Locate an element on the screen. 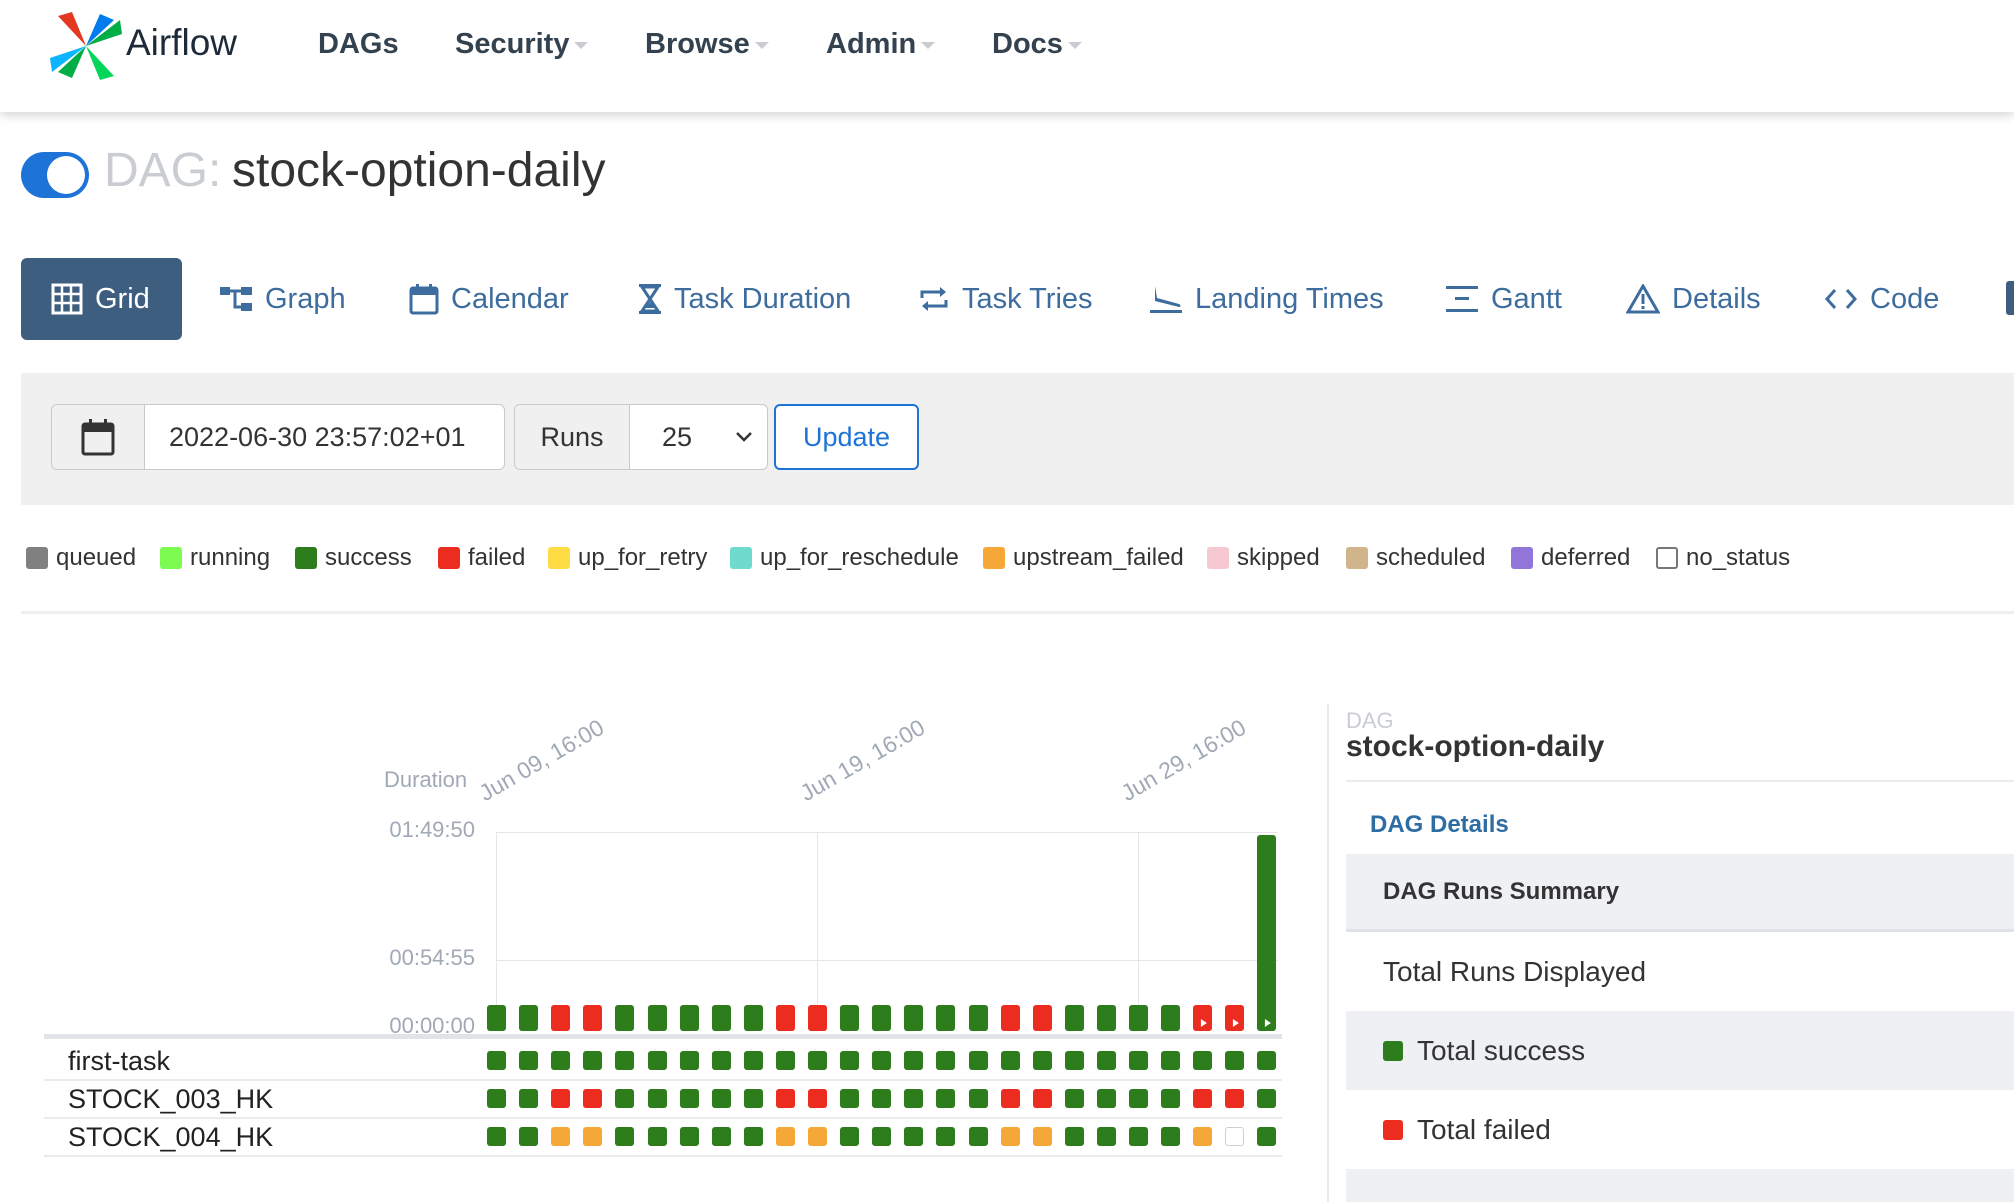 The width and height of the screenshot is (2014, 1202). airflow-logo is located at coordinates (86, 46).